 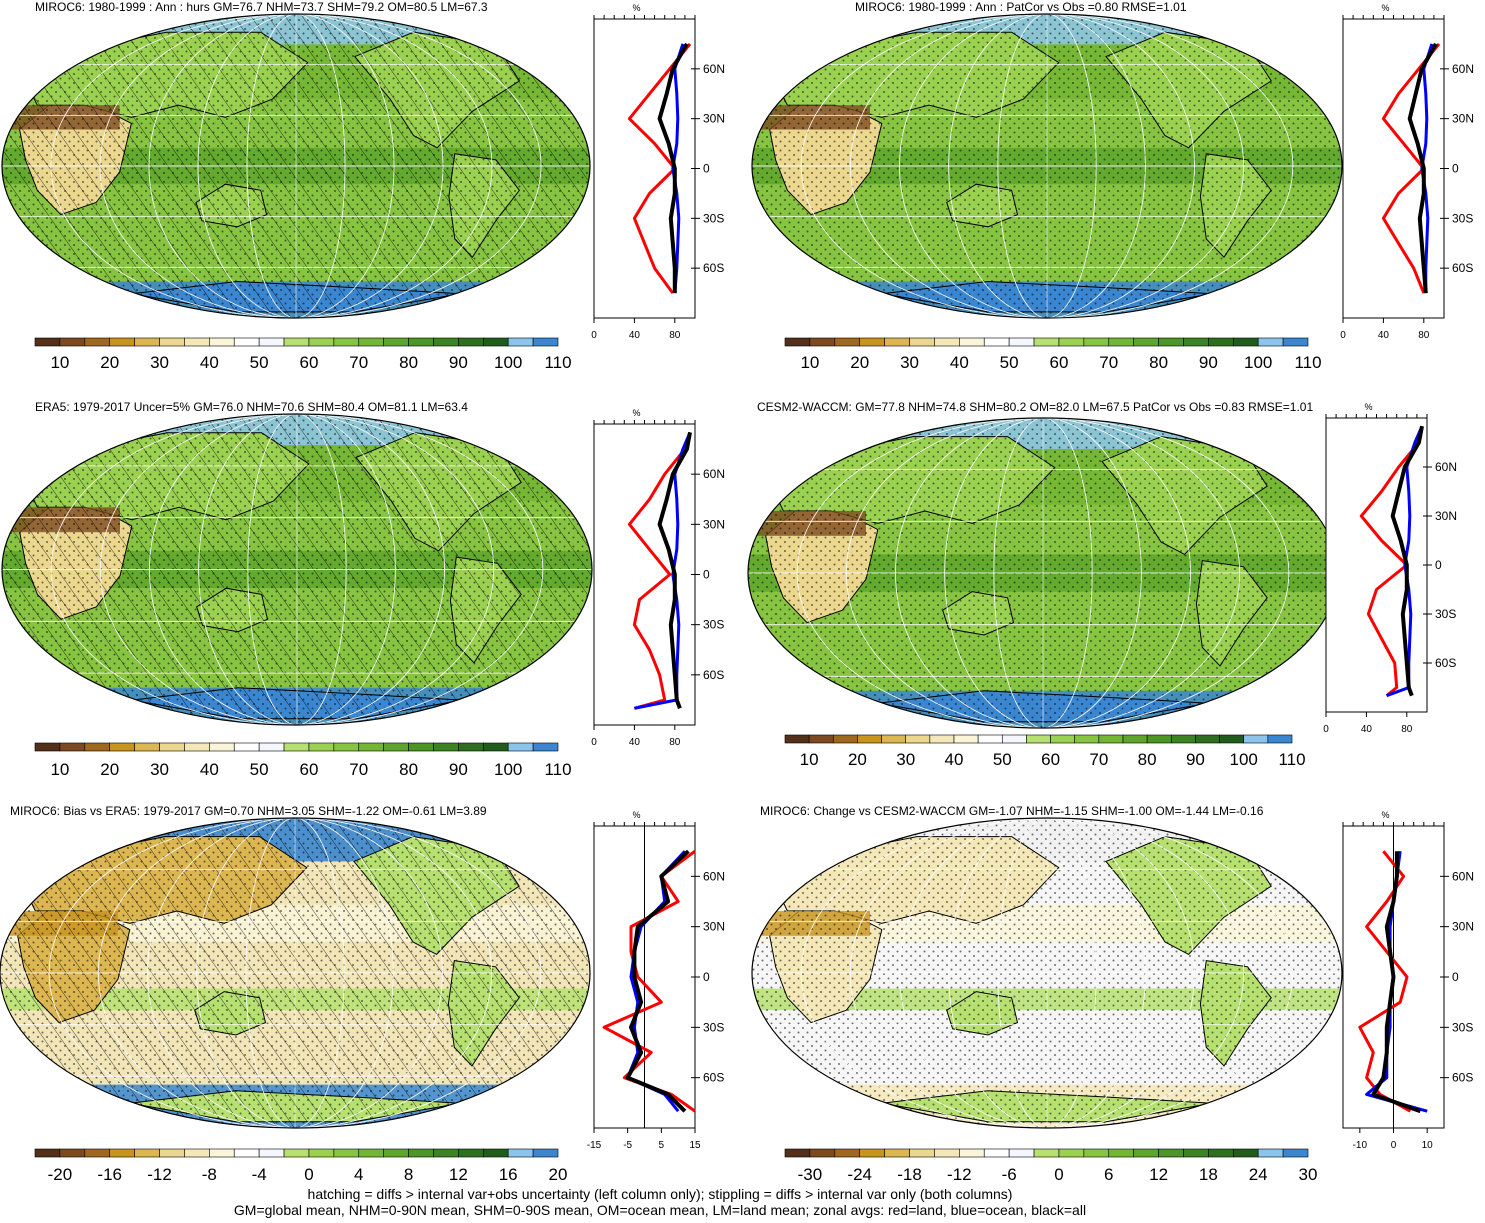 I want to click on colorbar-label: -20, so click(x=60, y=1174).